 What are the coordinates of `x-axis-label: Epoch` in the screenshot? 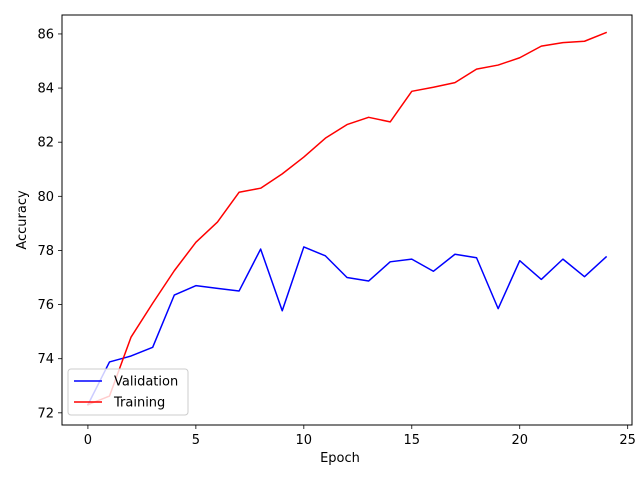 It's located at (340, 458).